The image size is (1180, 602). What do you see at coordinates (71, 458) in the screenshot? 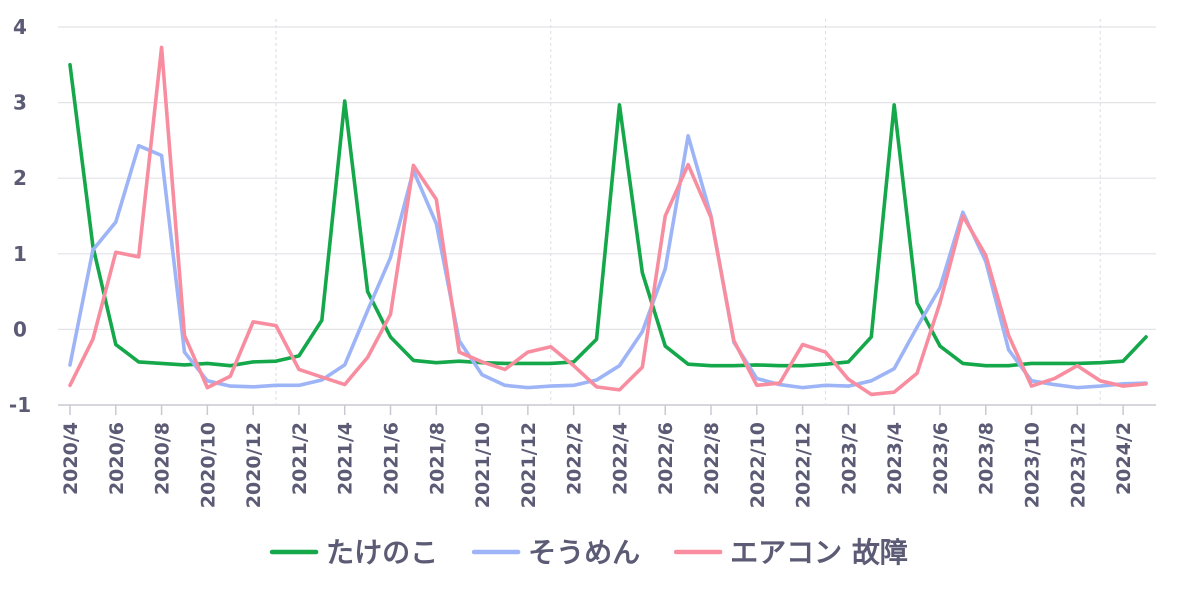
I see `x-tick-label: 2020/4` at bounding box center [71, 458].